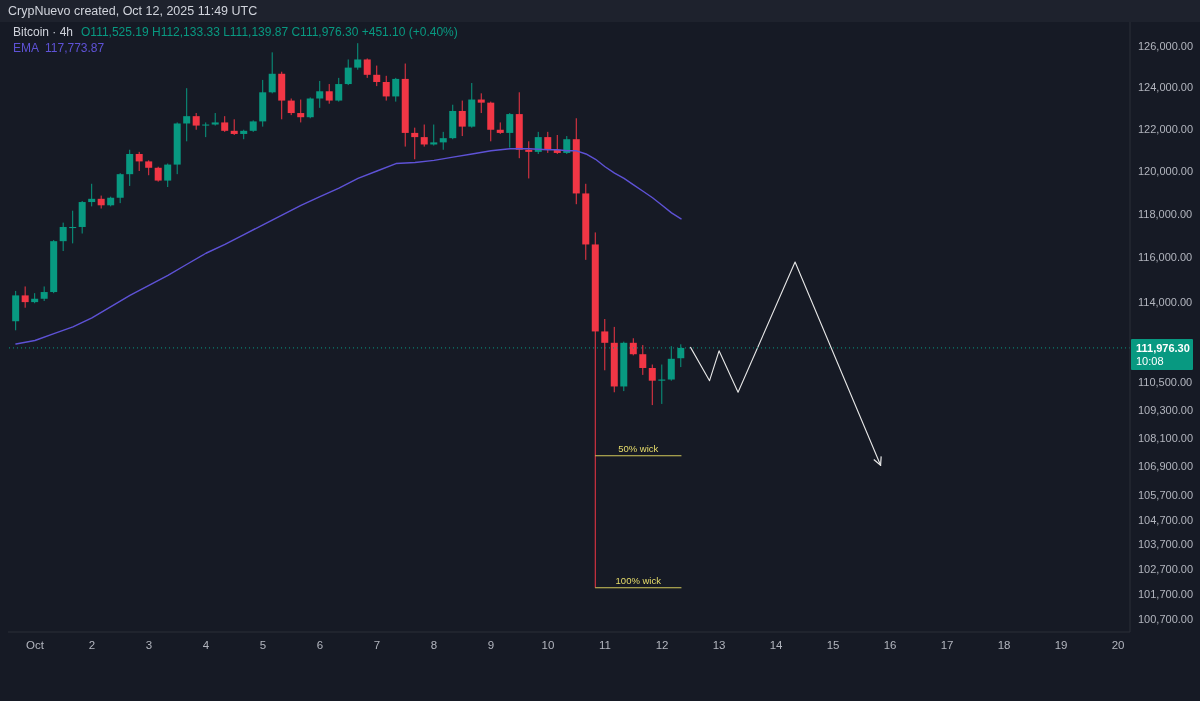  What do you see at coordinates (1163, 347) in the screenshot?
I see `ref-line-label: 111,976.30` at bounding box center [1163, 347].